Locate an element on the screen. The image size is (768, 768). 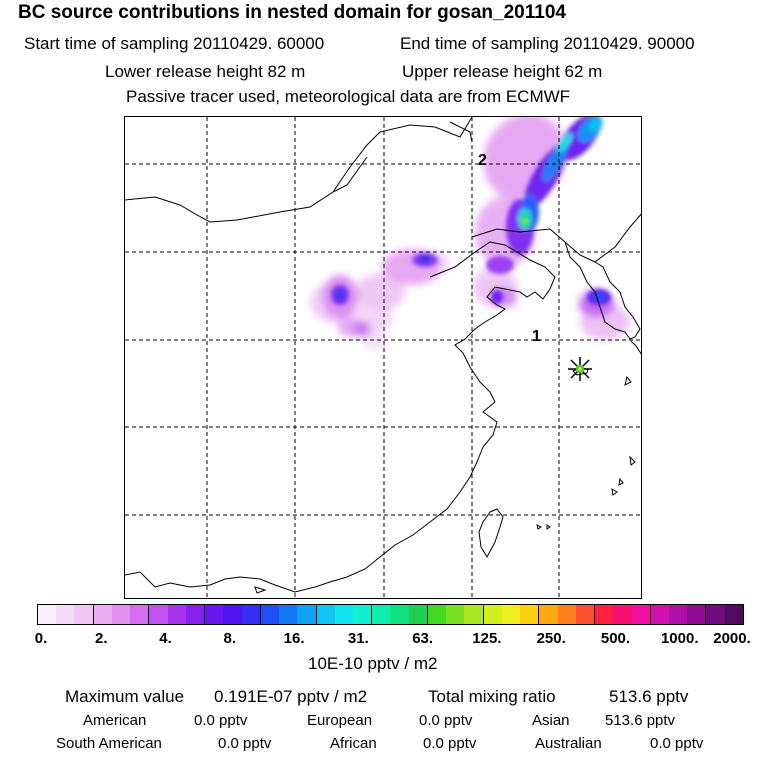
region-name: South American is located at coordinates (109, 743).